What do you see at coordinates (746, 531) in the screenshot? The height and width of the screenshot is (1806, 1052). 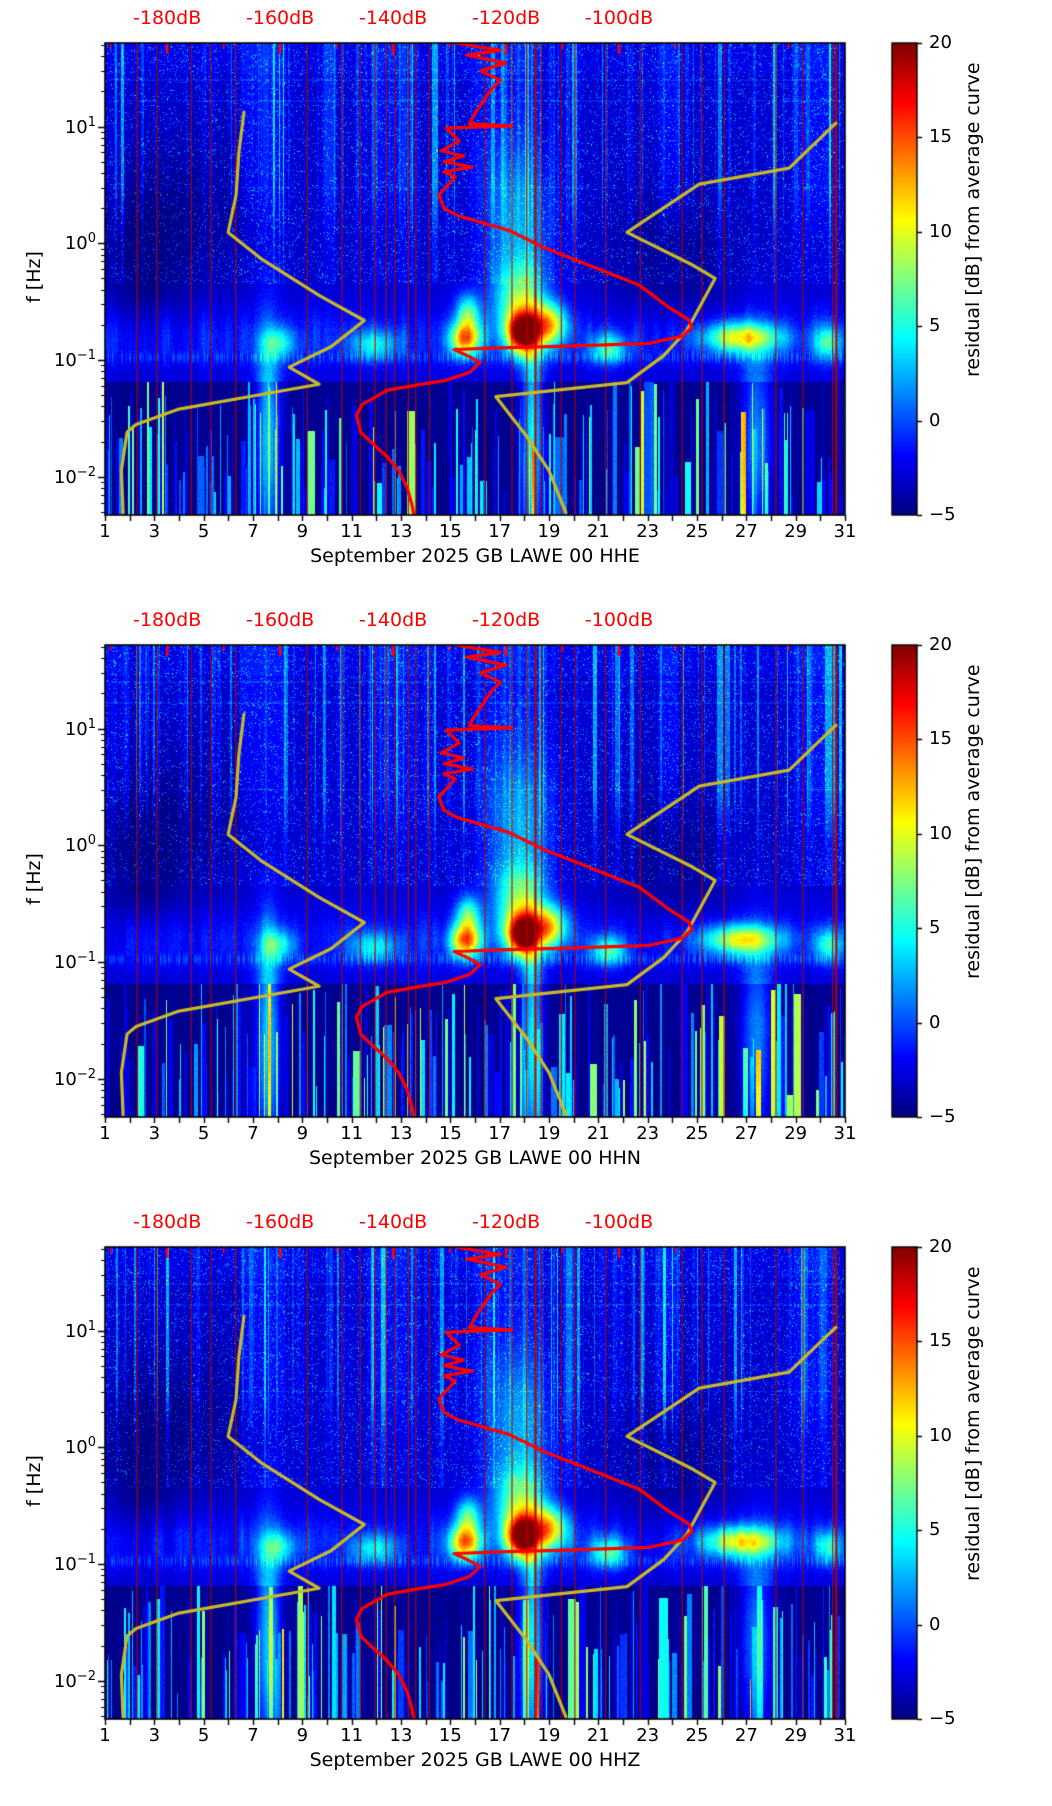 I see `x-tick-label: 27` at bounding box center [746, 531].